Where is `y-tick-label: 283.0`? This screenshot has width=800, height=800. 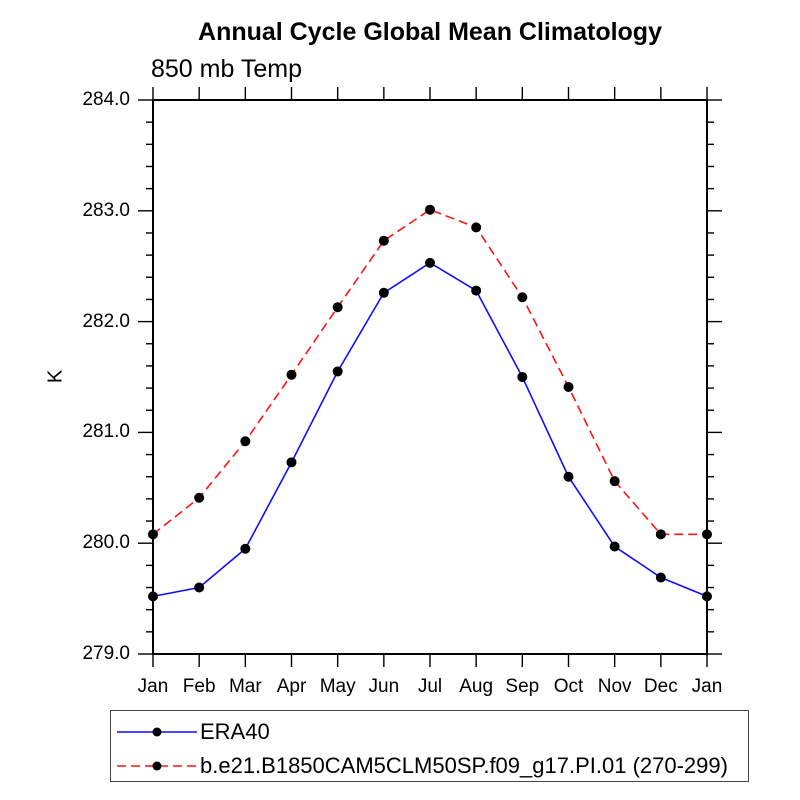
y-tick-label: 283.0 is located at coordinates (106, 210).